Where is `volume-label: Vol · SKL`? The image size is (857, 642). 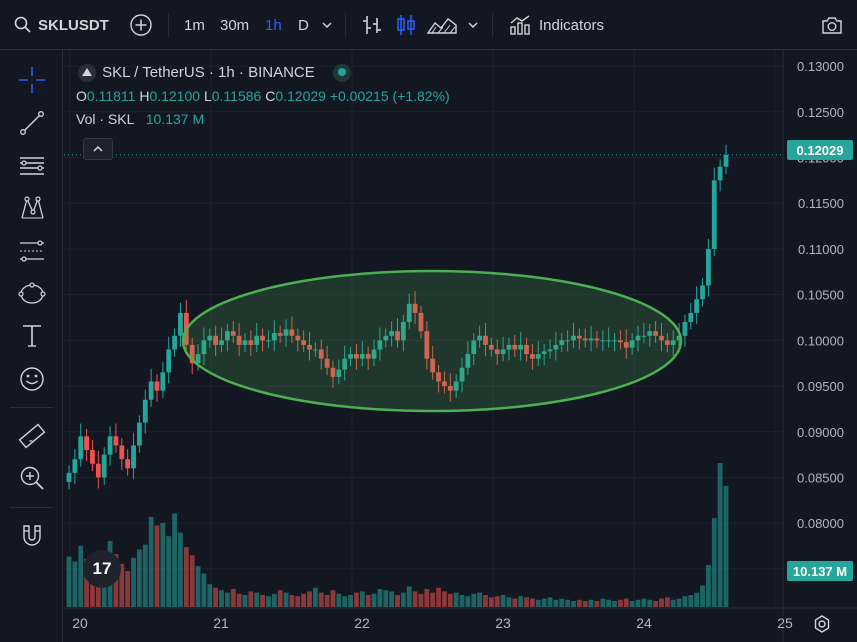 volume-label: Vol · SKL is located at coordinates (105, 119).